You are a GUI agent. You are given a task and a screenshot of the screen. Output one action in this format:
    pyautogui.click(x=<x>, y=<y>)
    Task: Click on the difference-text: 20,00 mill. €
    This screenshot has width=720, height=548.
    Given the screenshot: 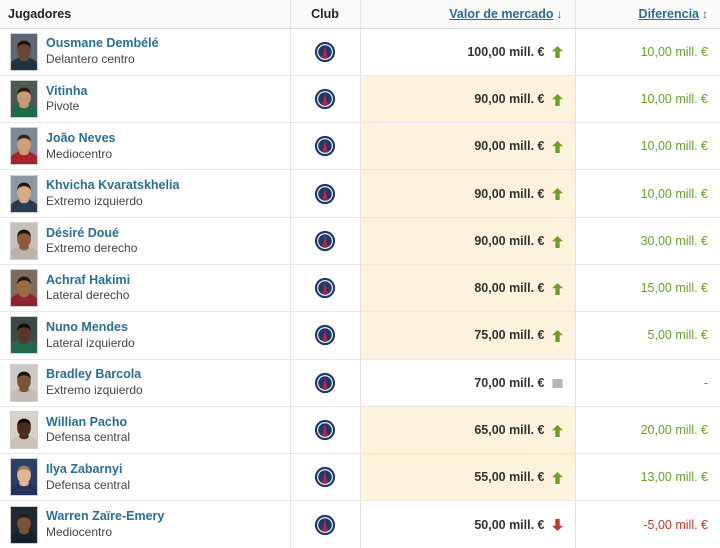 What is the action you would take?
    pyautogui.click(x=674, y=430)
    